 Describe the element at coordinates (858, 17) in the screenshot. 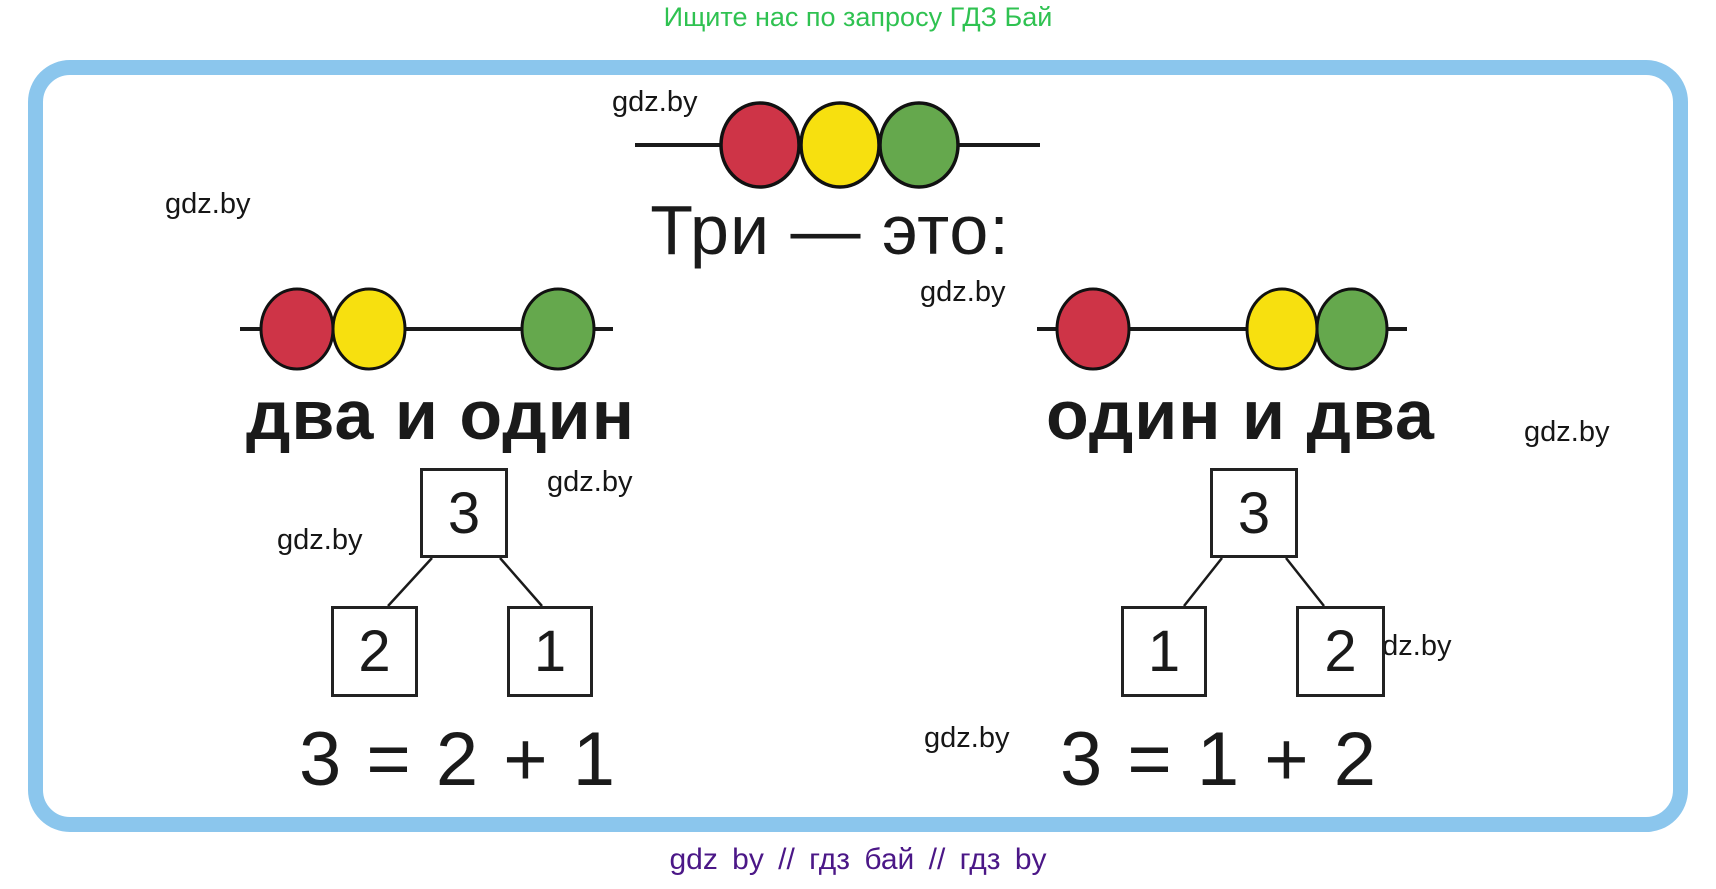

I see `promo-banner-top: Ищите нас по запросу ГДЗ Бай` at that location.